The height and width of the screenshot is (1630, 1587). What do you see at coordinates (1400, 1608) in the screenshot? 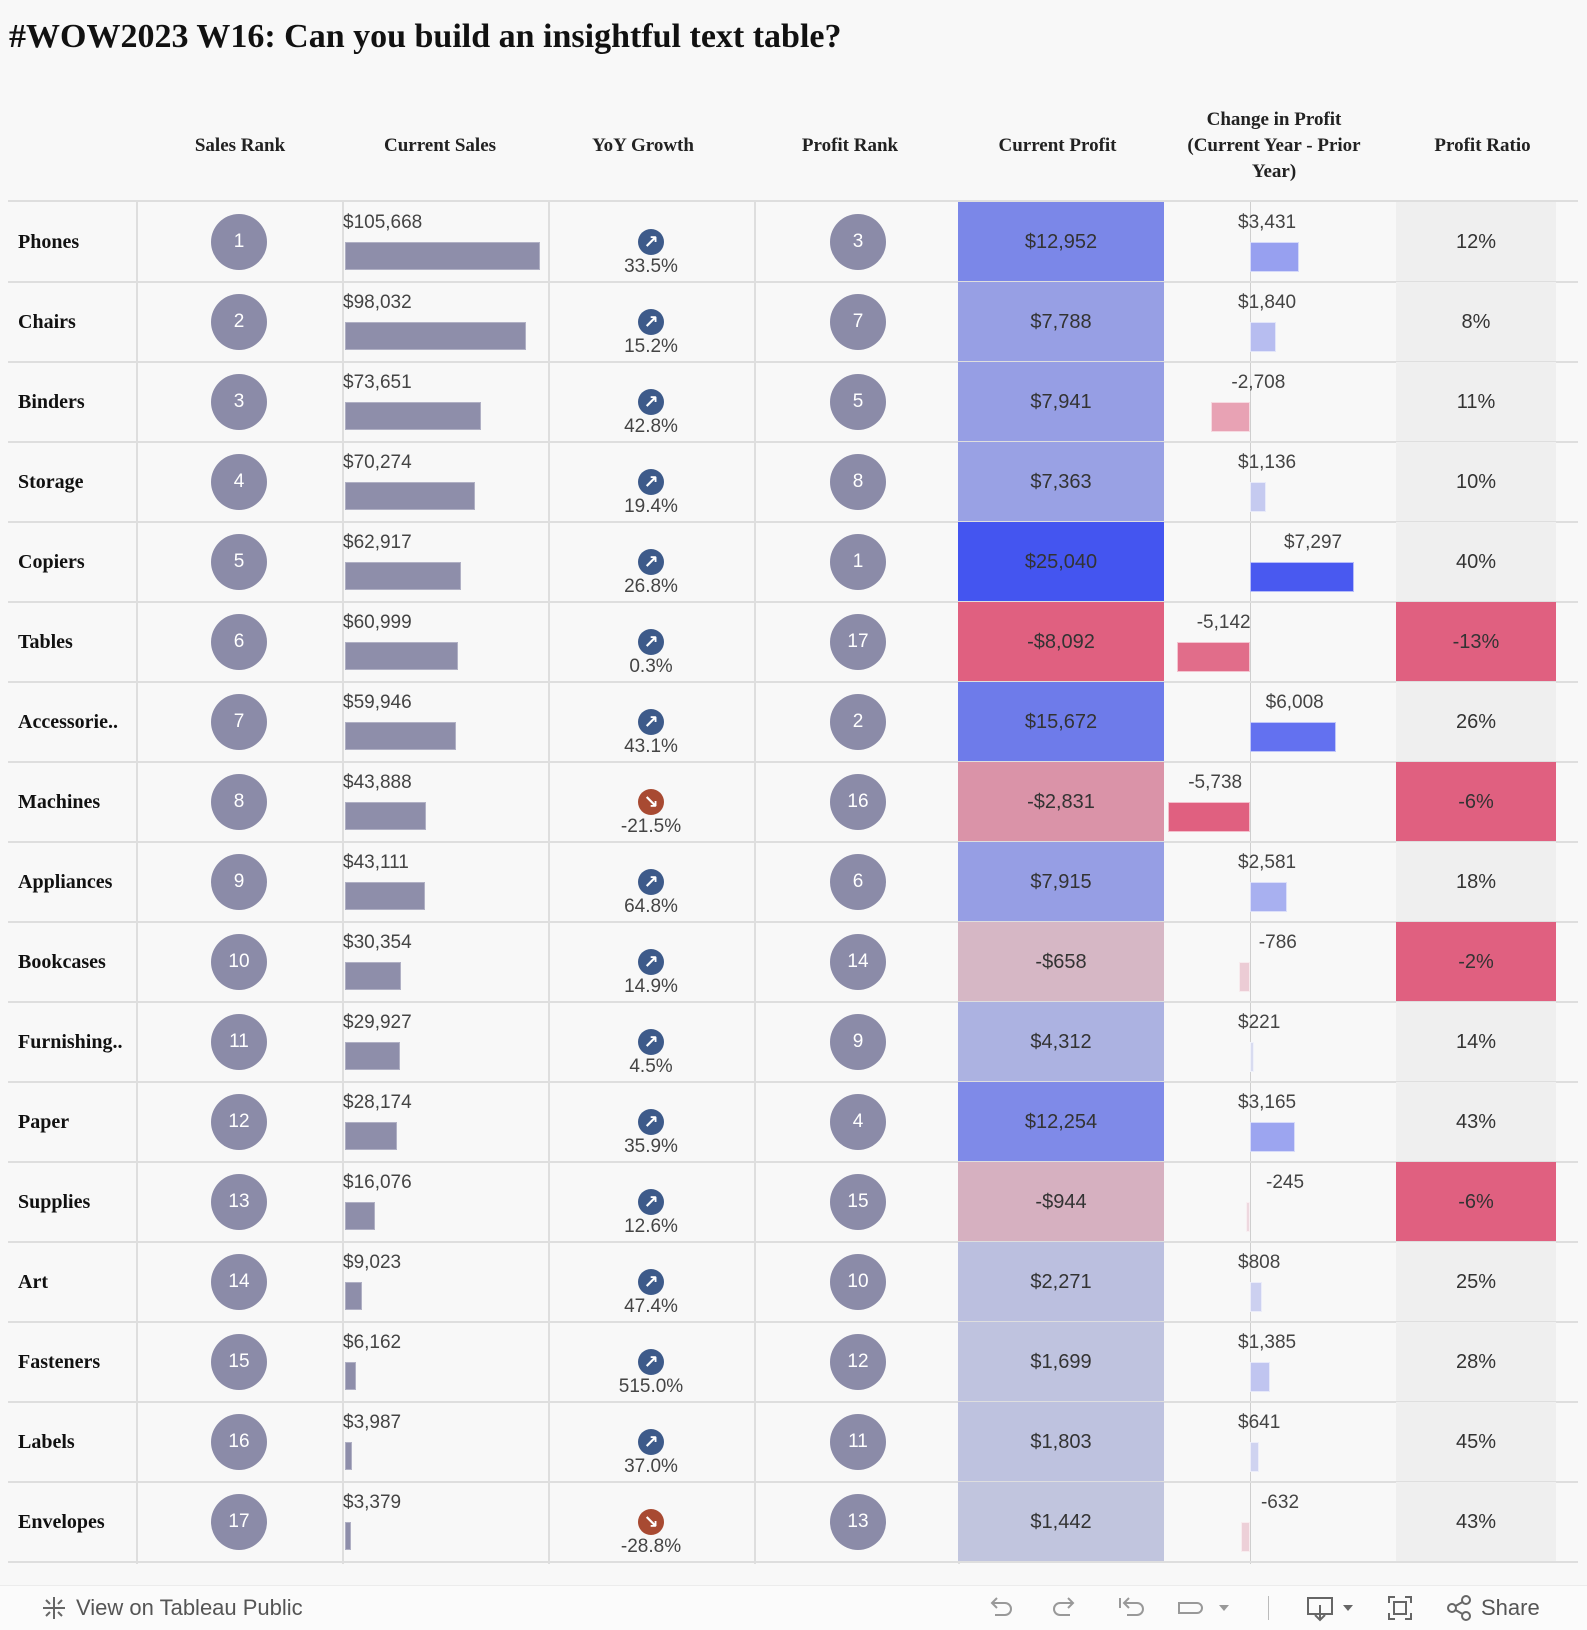
I see `fullscreen-button` at bounding box center [1400, 1608].